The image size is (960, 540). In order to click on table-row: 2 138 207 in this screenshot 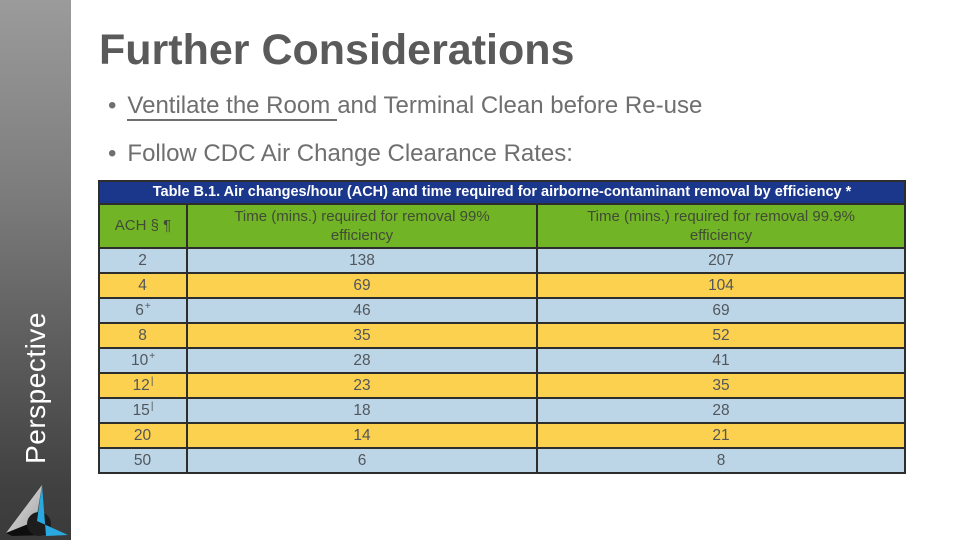, I will do `click(502, 260)`.